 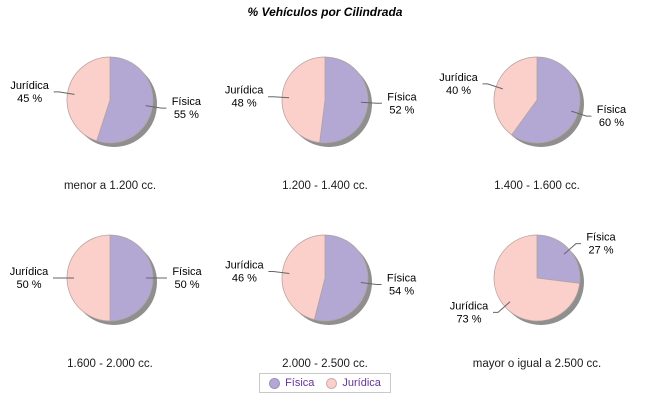 What do you see at coordinates (537, 186) in the screenshot?
I see `category-label: 1.400 - 1.600 cc.` at bounding box center [537, 186].